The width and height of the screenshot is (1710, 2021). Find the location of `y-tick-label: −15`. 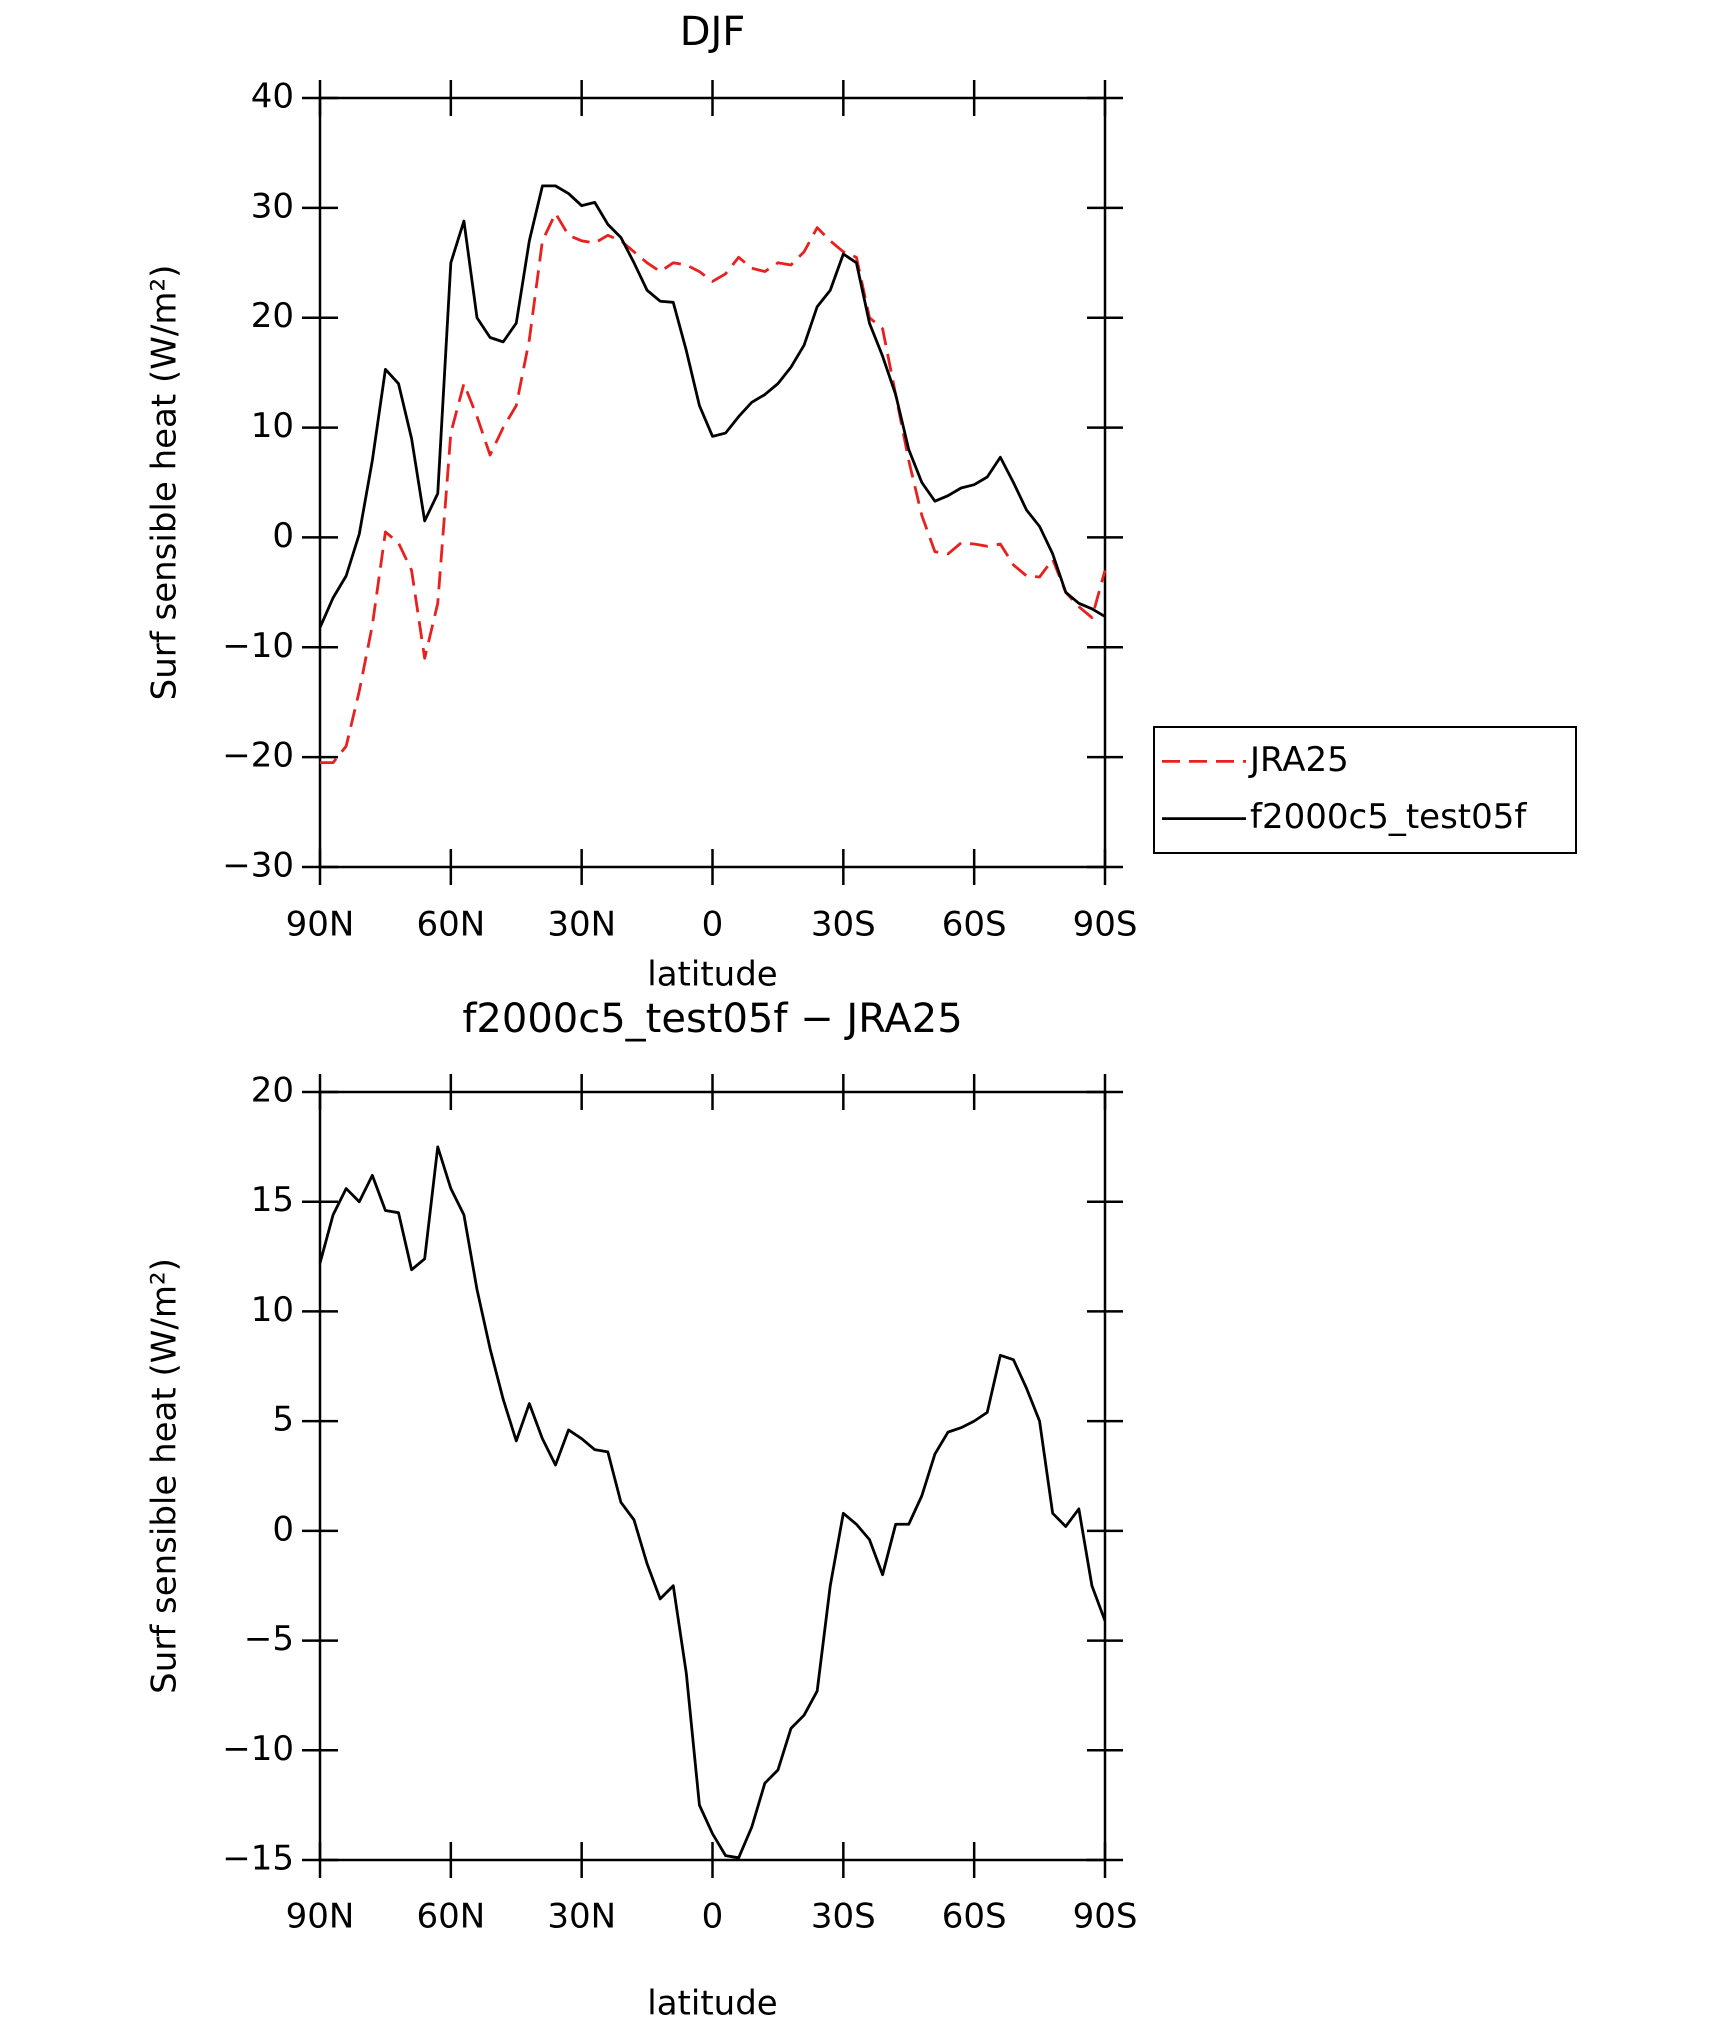

y-tick-label: −15 is located at coordinates (258, 1859).